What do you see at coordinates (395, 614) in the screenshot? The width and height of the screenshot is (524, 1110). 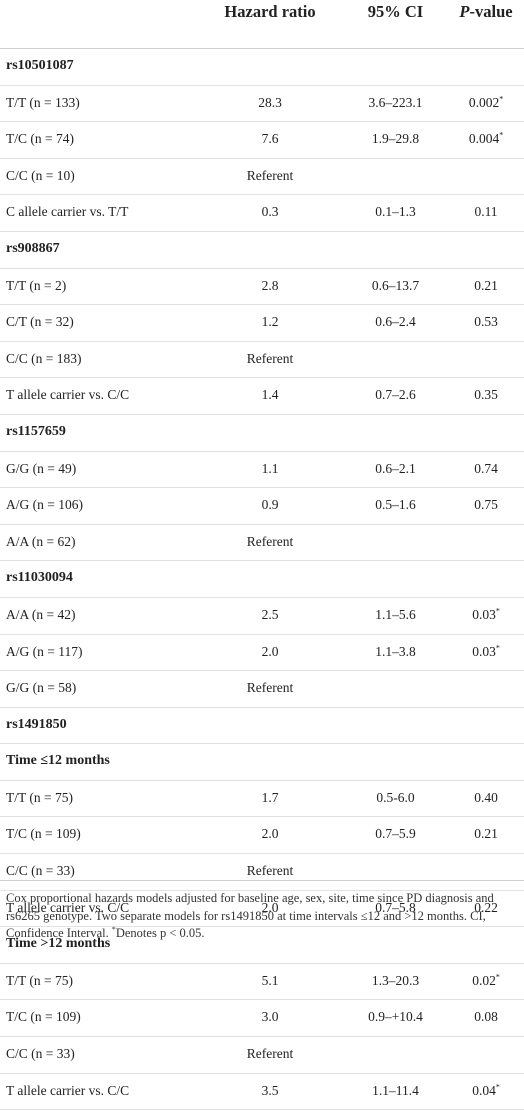 I see `ci-cell: 1.1–5.6` at bounding box center [395, 614].